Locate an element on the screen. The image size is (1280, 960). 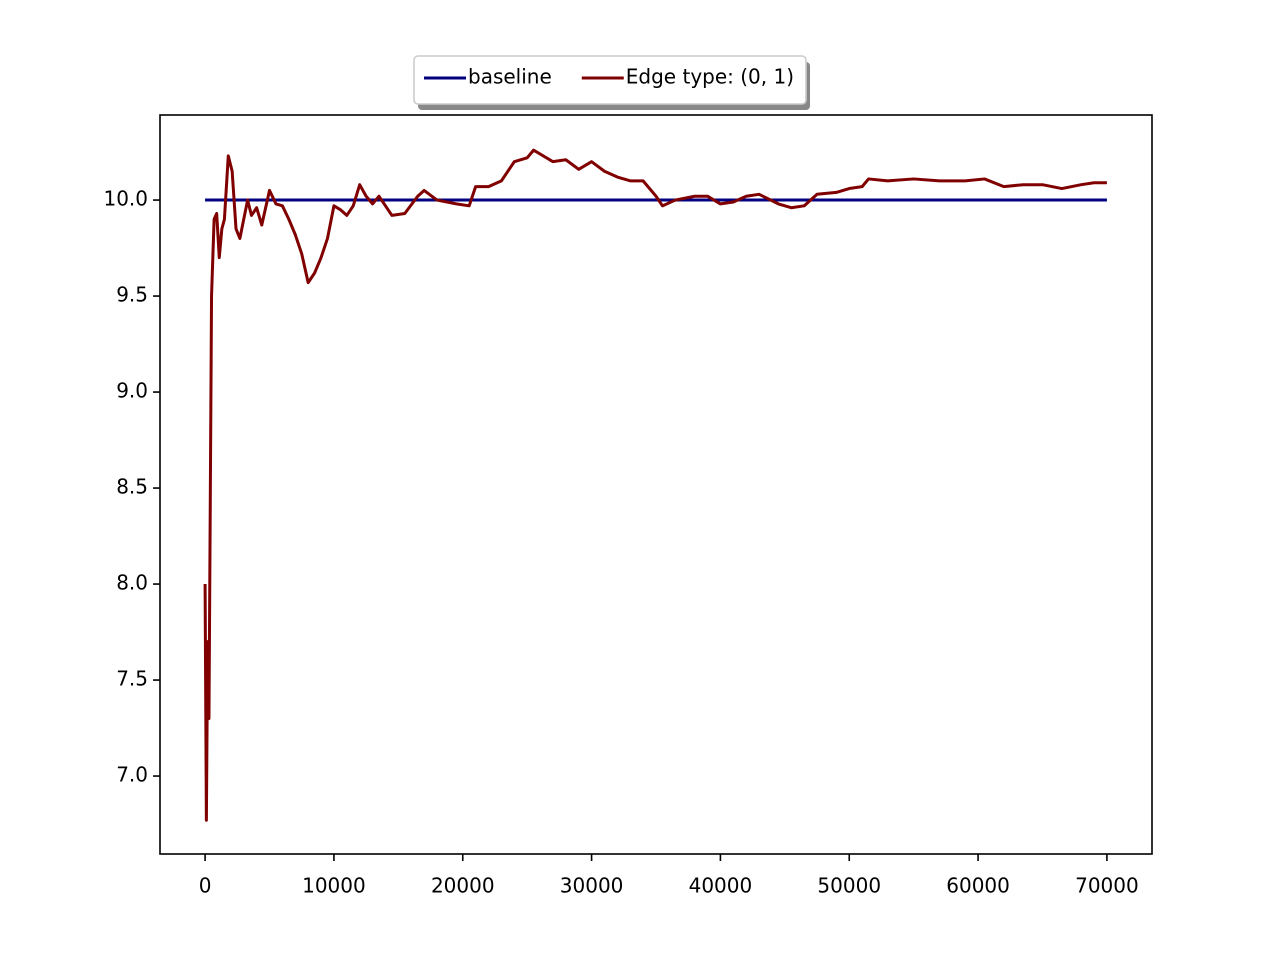
y-tick-label: 7.5 is located at coordinates (132, 679).